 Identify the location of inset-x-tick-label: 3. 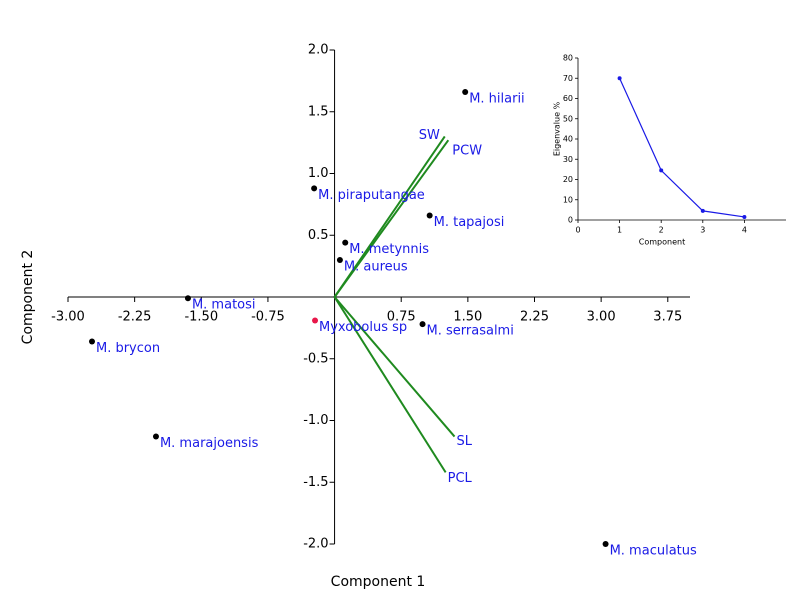
(702, 230).